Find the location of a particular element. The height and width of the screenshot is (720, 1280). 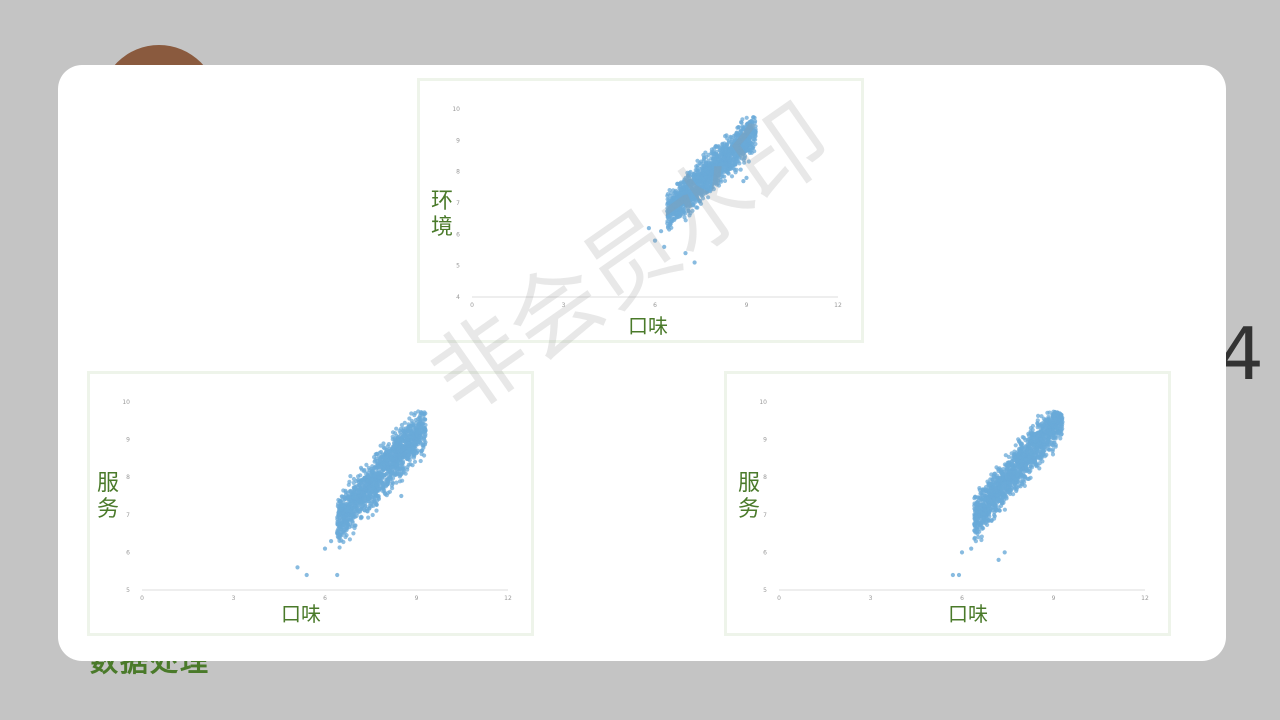

x-tick-label: 3 is located at coordinates (234, 598).